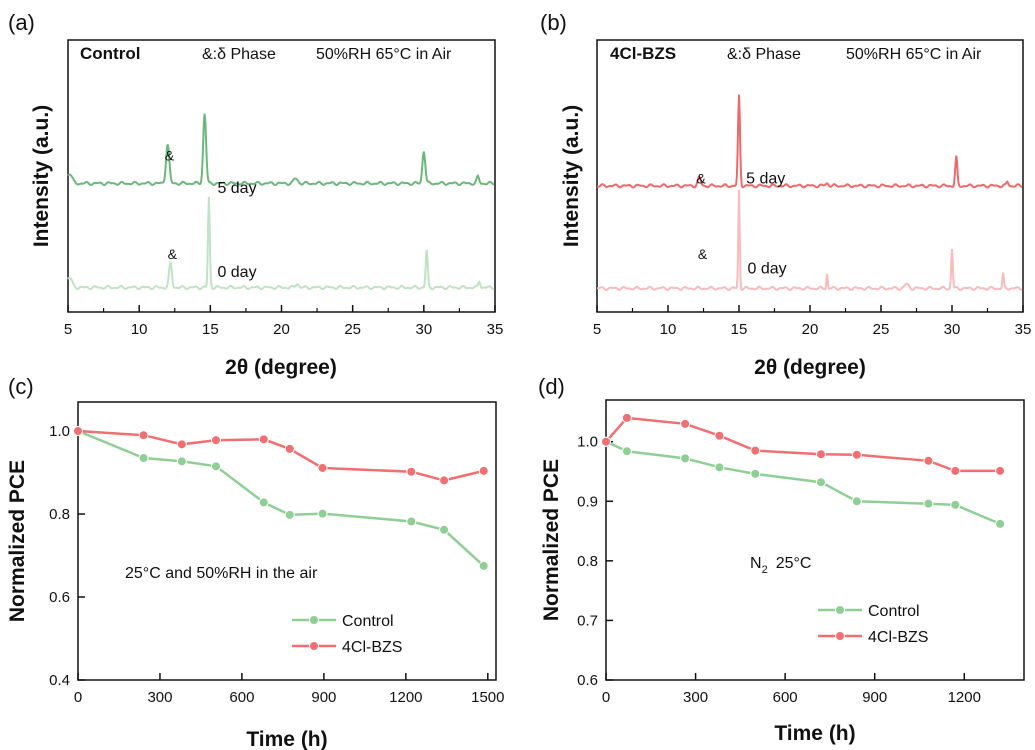 The width and height of the screenshot is (1035, 750). I want to click on panel-a-xtick-label: 30, so click(423, 329).